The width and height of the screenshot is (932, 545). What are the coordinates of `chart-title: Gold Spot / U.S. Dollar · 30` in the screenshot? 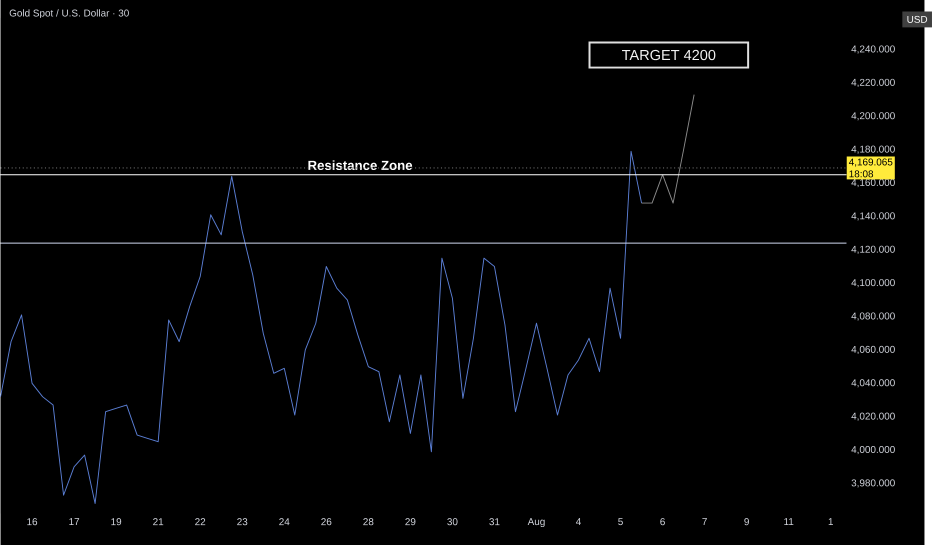 It's located at (69, 13).